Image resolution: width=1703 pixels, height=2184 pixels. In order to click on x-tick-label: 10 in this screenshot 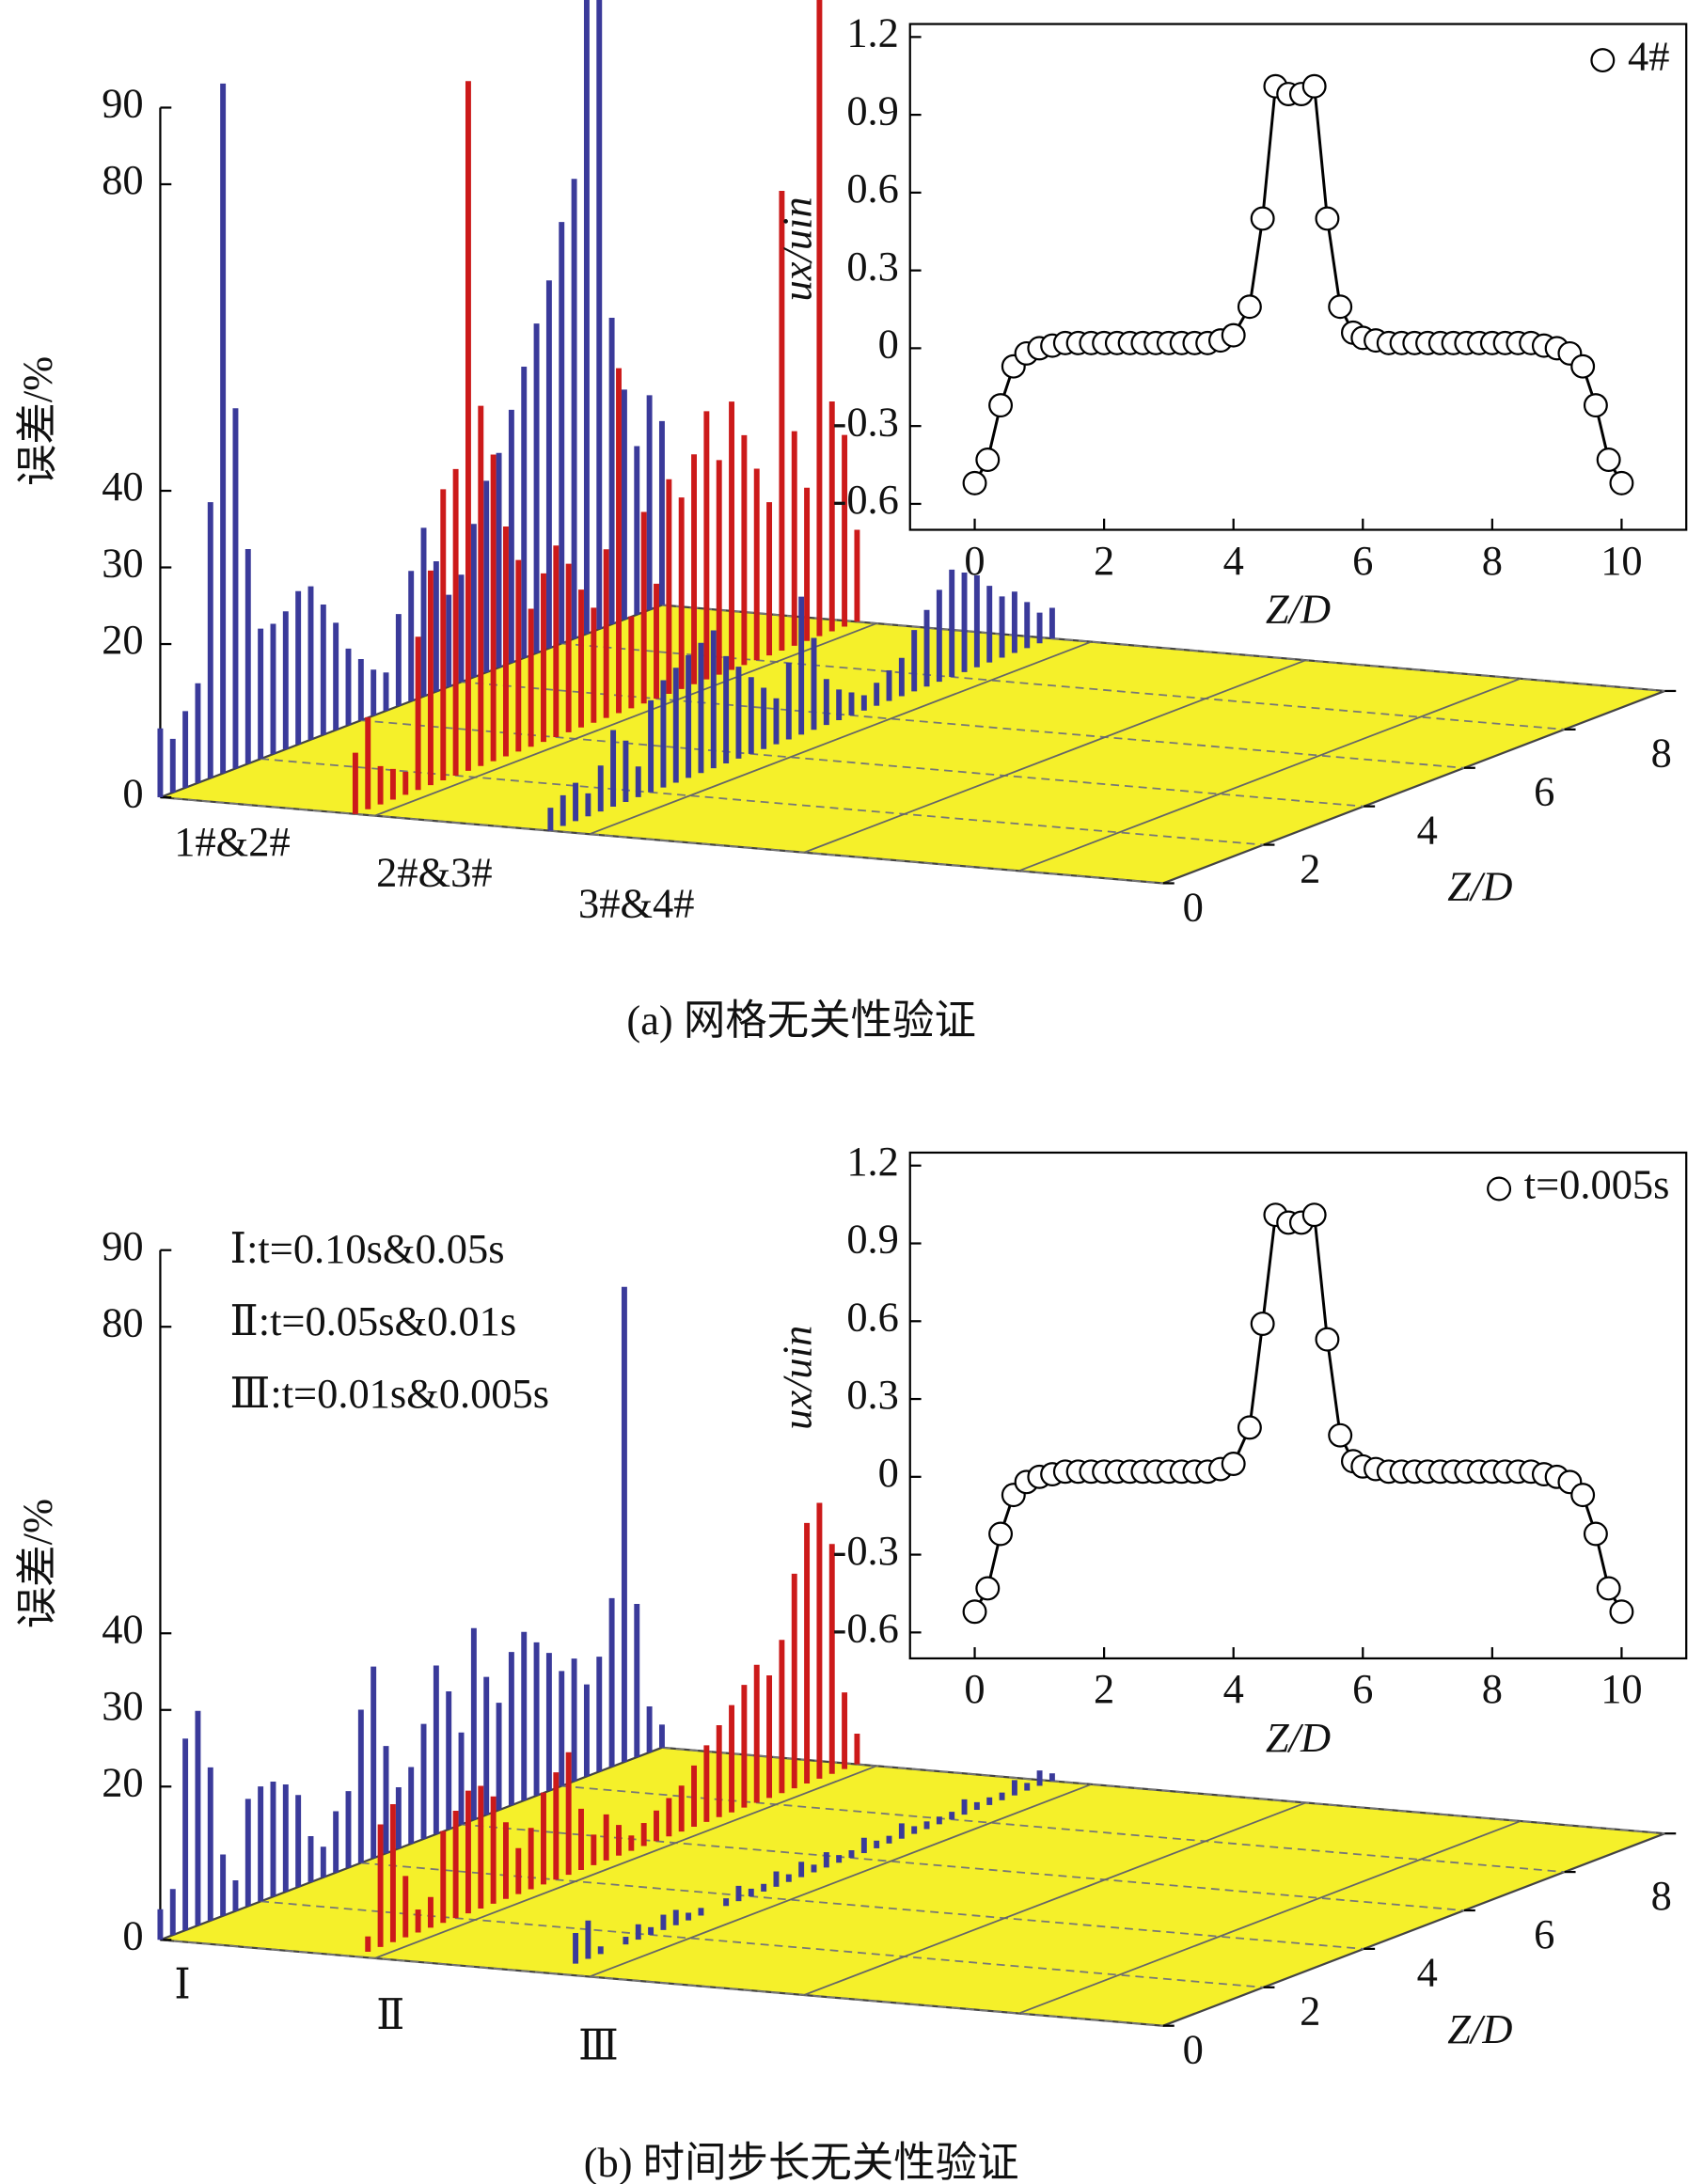, I will do `click(1622, 1689)`.